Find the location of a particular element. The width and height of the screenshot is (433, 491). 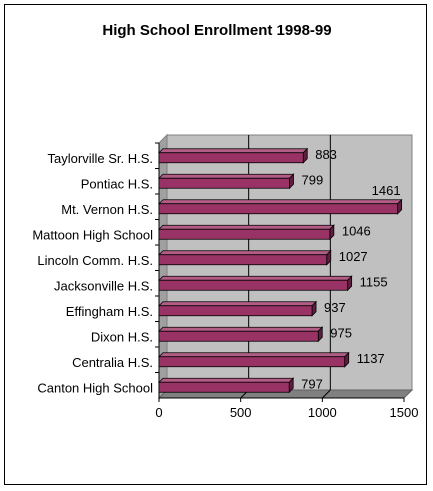

x-tick-label: 1000 is located at coordinates (322, 412).